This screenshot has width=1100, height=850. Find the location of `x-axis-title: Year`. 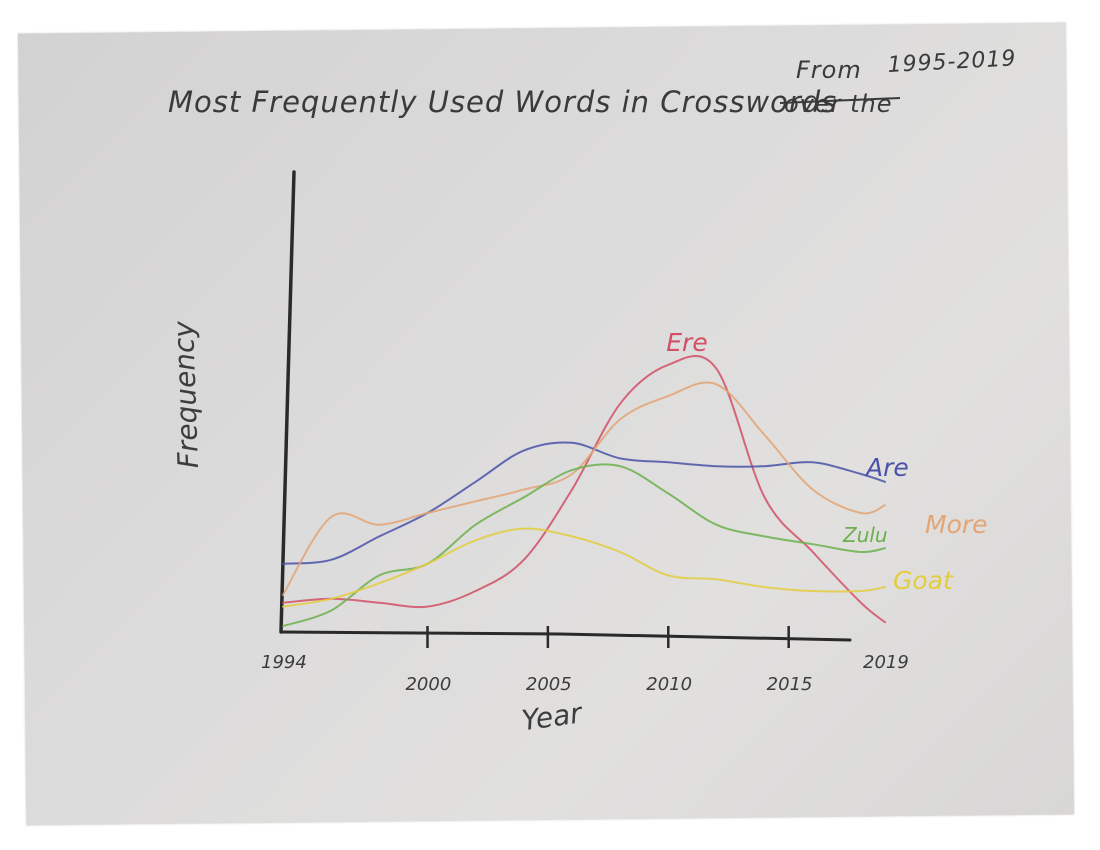

x-axis-title: Year is located at coordinates (552, 716).